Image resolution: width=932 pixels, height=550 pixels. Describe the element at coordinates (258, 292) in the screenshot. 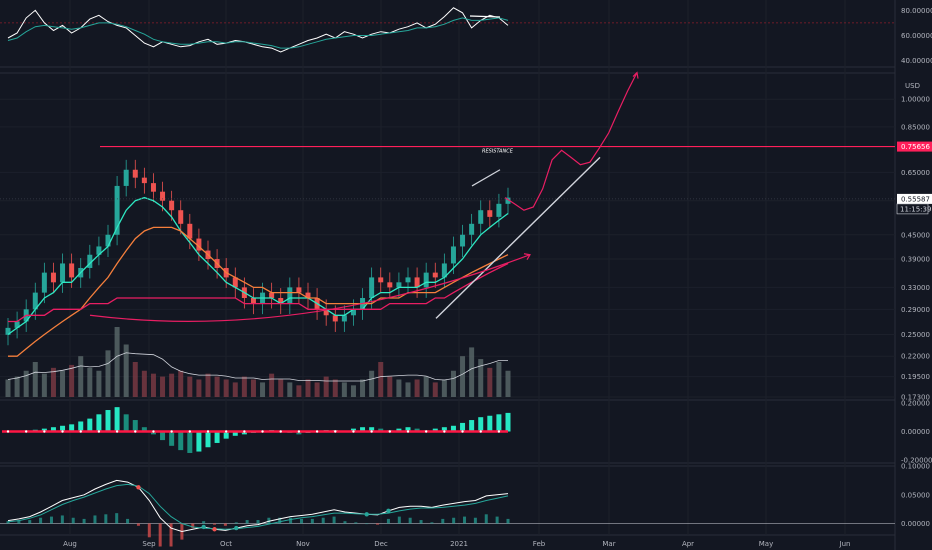

I see `moving-average-line` at that location.